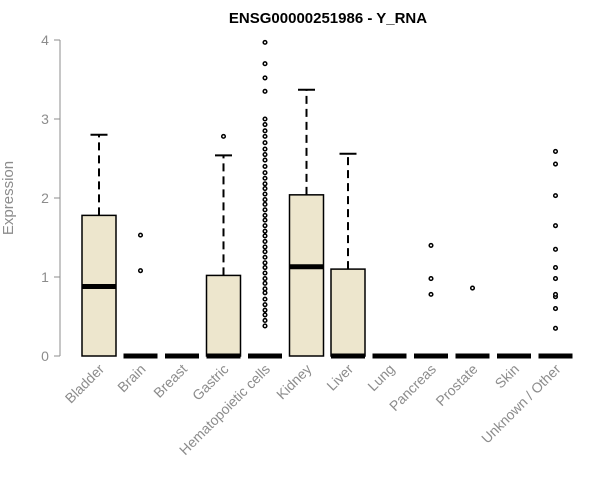 The image size is (600, 500). What do you see at coordinates (45, 356) in the screenshot?
I see `y-tick-label: 0` at bounding box center [45, 356].